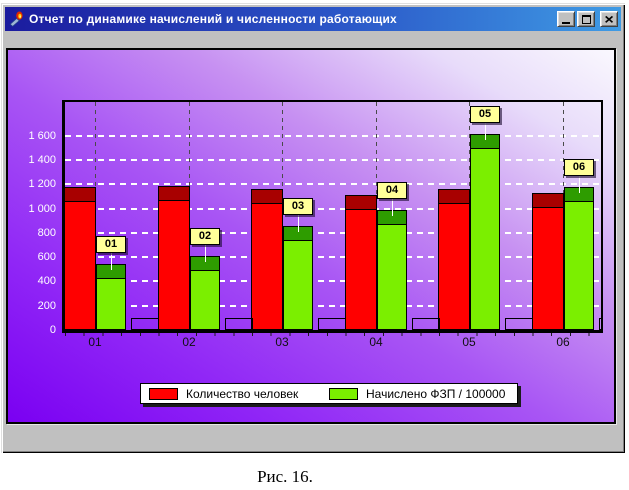  I want to click on close-button: ×, so click(609, 19).